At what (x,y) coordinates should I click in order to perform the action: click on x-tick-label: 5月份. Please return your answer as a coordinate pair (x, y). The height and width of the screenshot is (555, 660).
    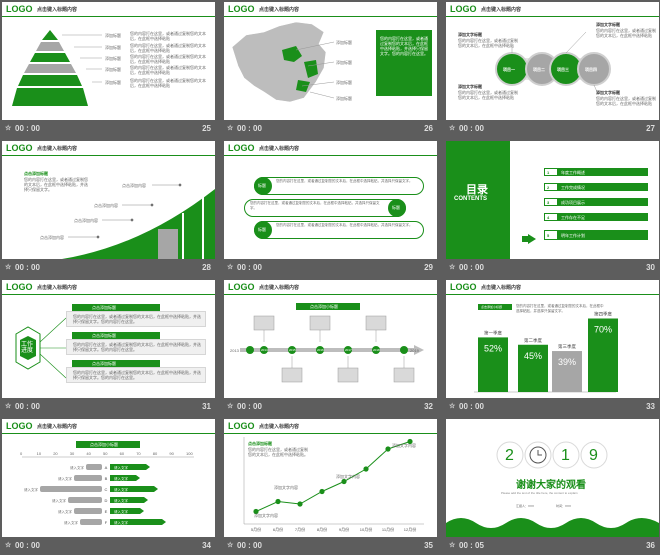
    Looking at the image, I should click on (256, 529).